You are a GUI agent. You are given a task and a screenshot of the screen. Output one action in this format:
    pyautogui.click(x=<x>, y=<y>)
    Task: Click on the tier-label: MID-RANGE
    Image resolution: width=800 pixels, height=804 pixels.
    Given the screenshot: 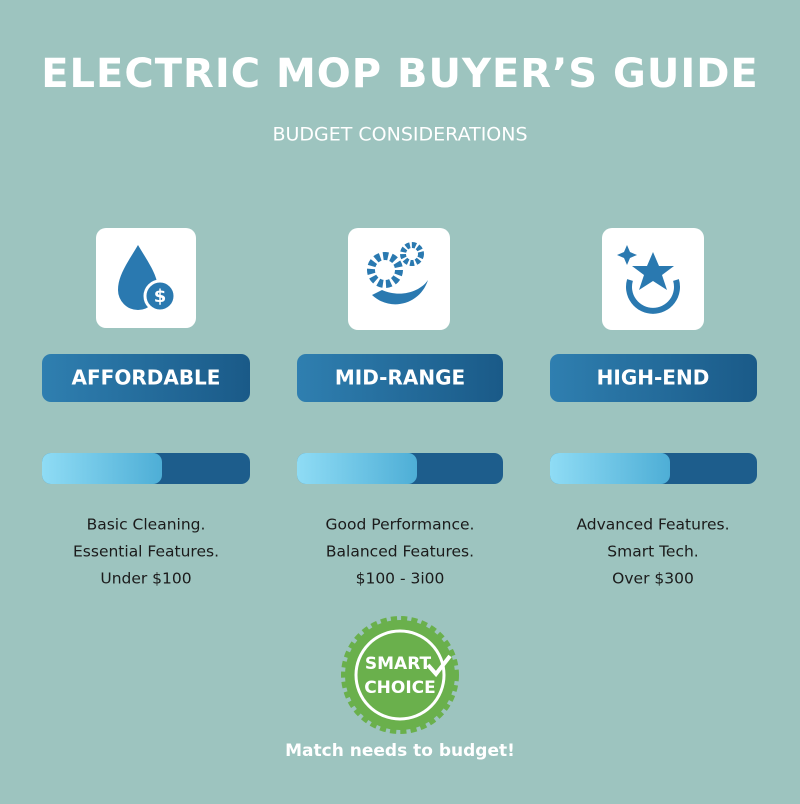 What is the action you would take?
    pyautogui.click(x=400, y=378)
    